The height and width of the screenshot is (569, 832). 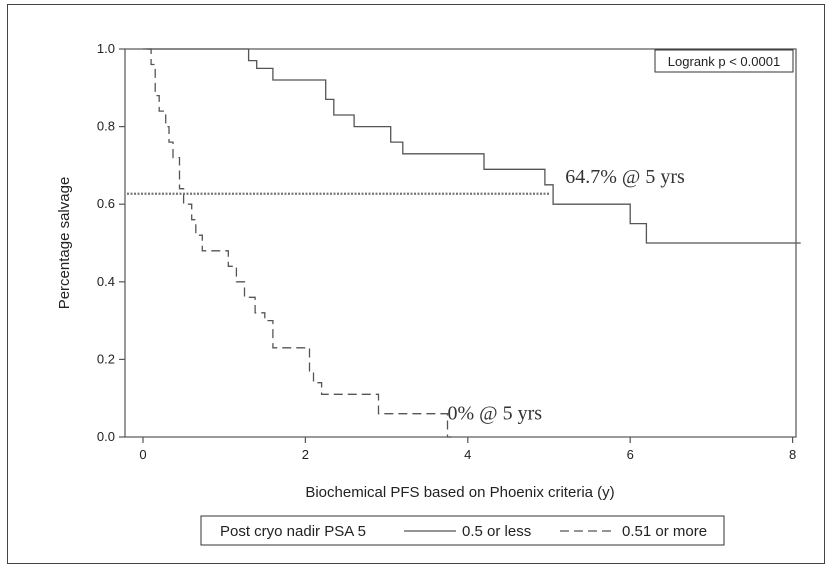 I want to click on x-tick-label: 6, so click(x=630, y=454).